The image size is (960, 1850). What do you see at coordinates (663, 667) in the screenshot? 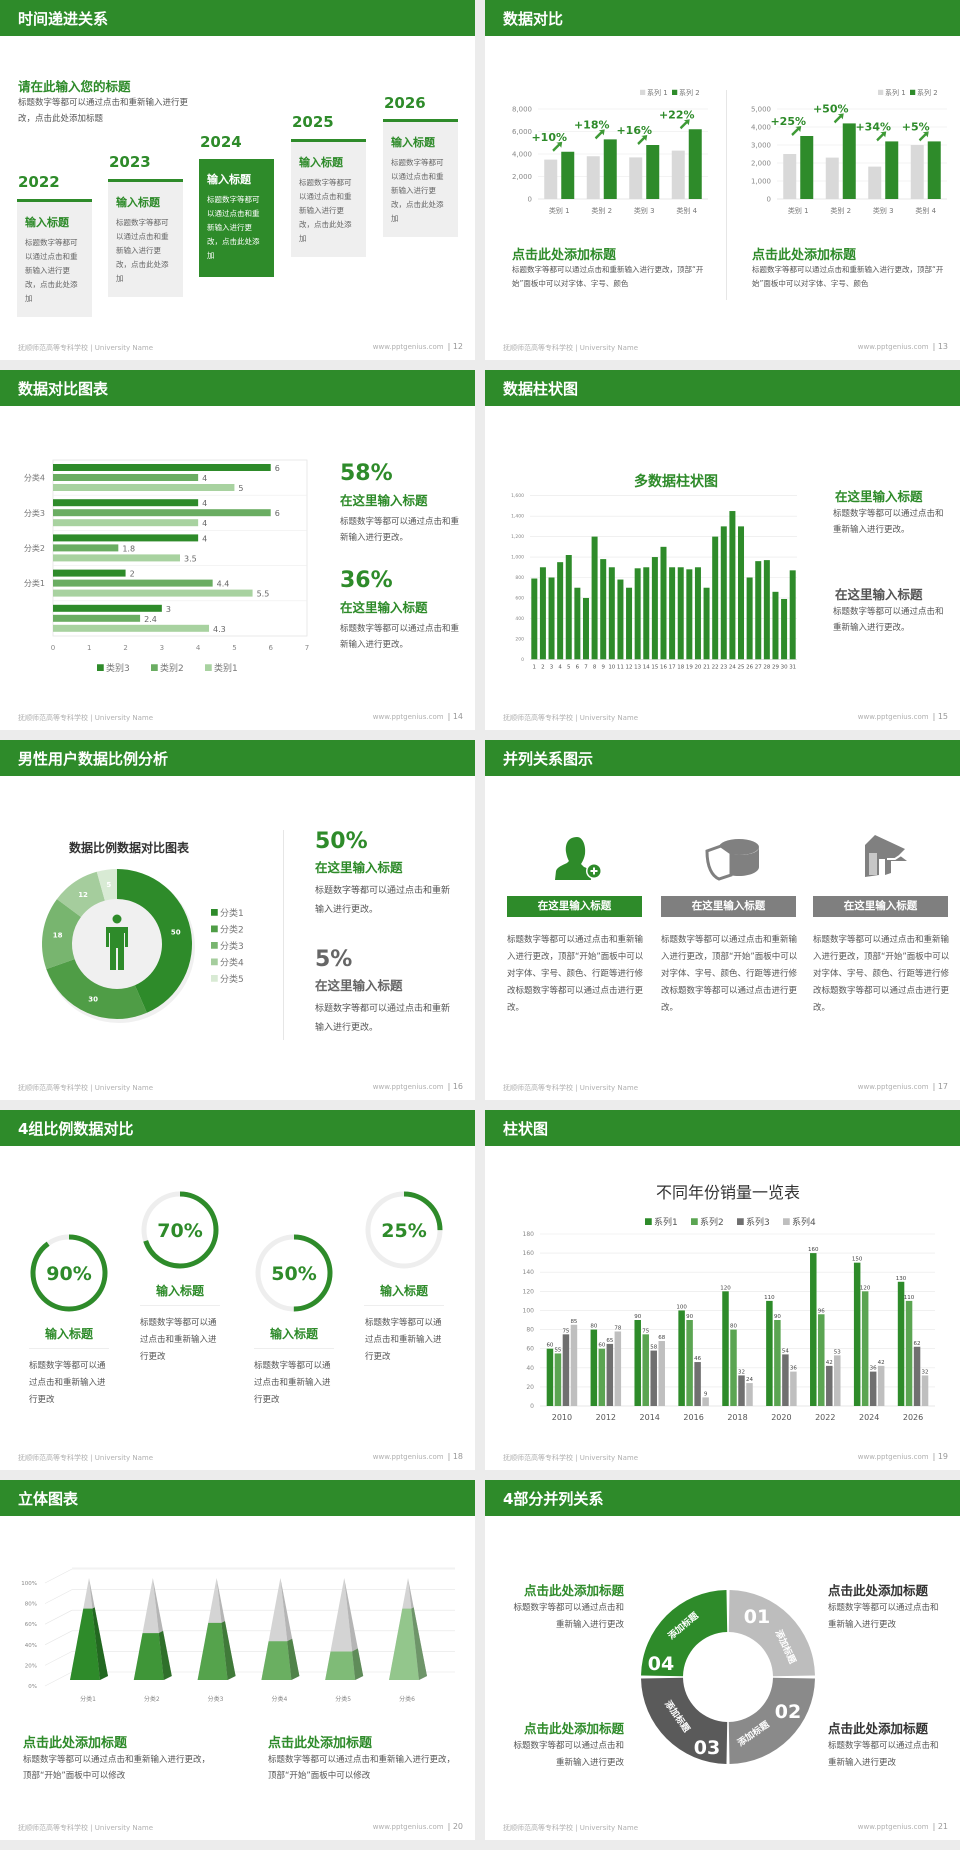
I see `x-tick-label: 16` at bounding box center [663, 667].